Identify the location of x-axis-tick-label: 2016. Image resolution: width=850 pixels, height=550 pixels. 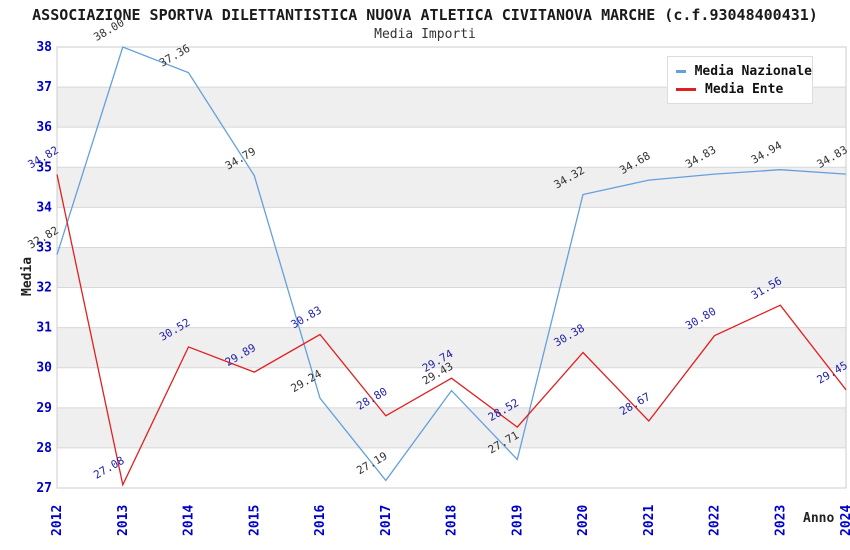
(320, 520).